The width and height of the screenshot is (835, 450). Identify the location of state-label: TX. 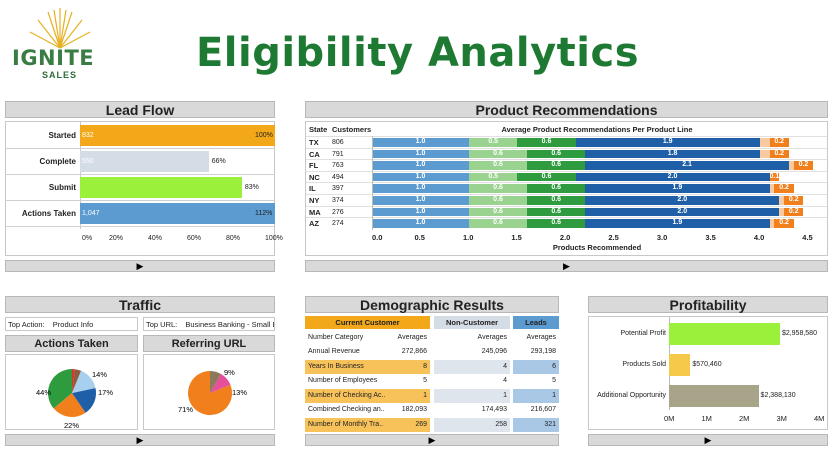
(314, 142).